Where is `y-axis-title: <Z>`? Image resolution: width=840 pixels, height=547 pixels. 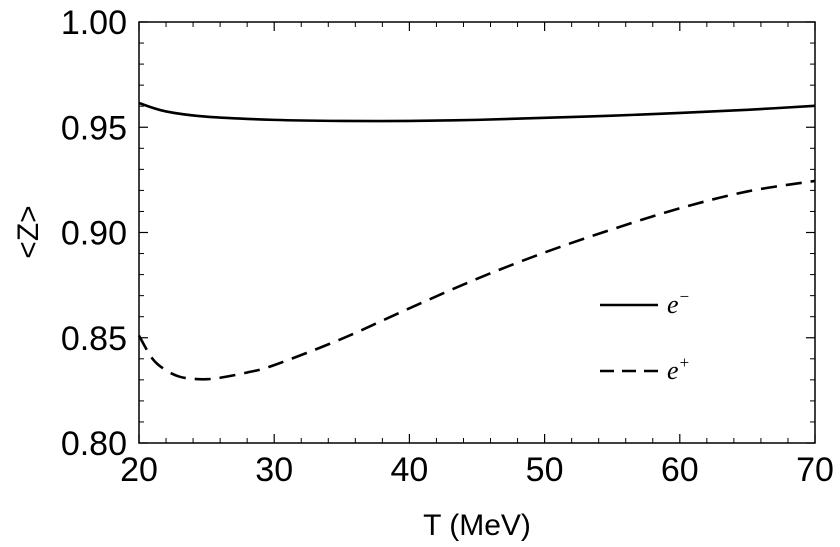 y-axis-title: <Z> is located at coordinates (28, 231).